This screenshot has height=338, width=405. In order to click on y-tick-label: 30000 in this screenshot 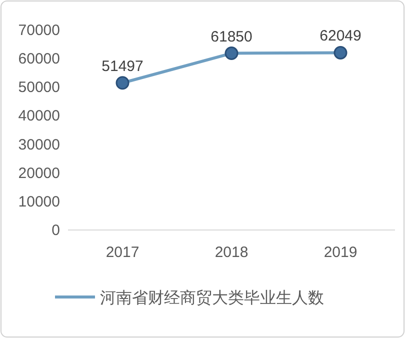, I will do `click(39, 145)`.